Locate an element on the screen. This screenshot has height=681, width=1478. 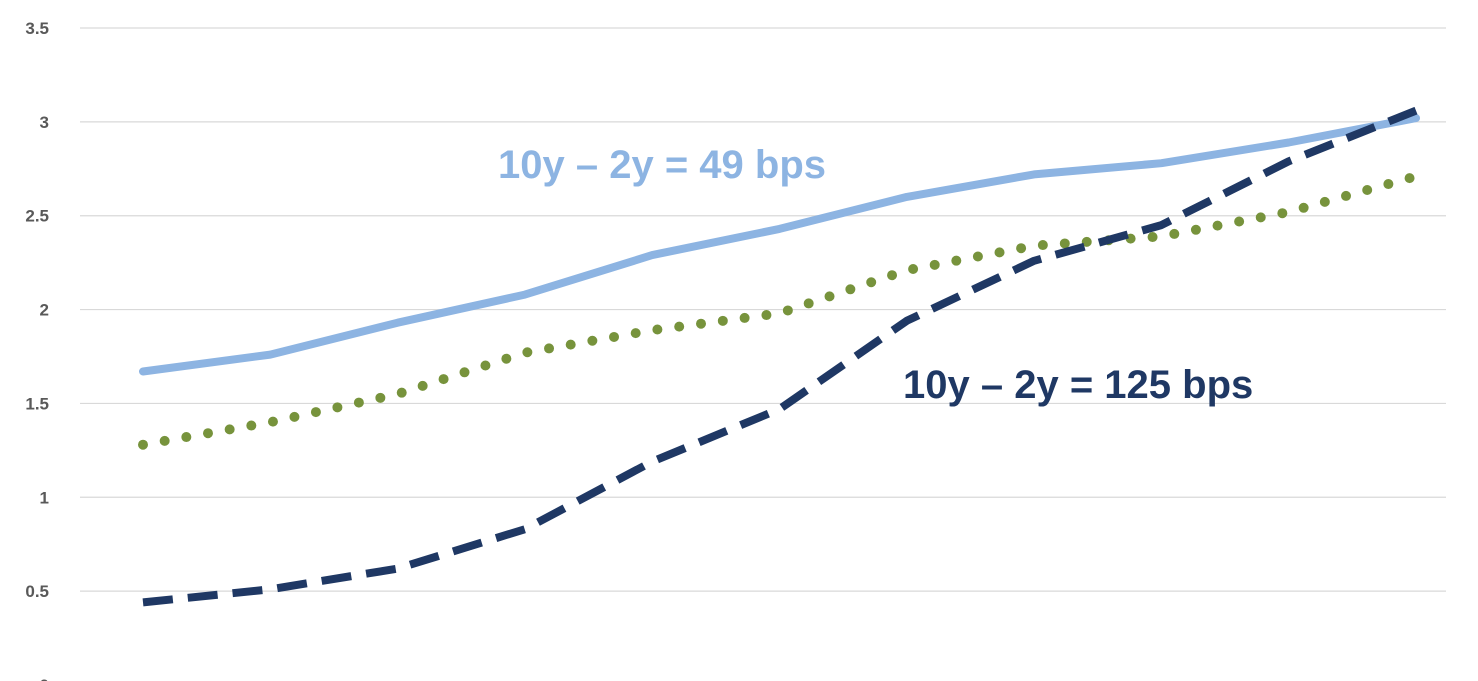
y-axis-tick-labels: 0 0.5 1 1.5 2 2.5 3 3.5 is located at coordinates (37, 350).